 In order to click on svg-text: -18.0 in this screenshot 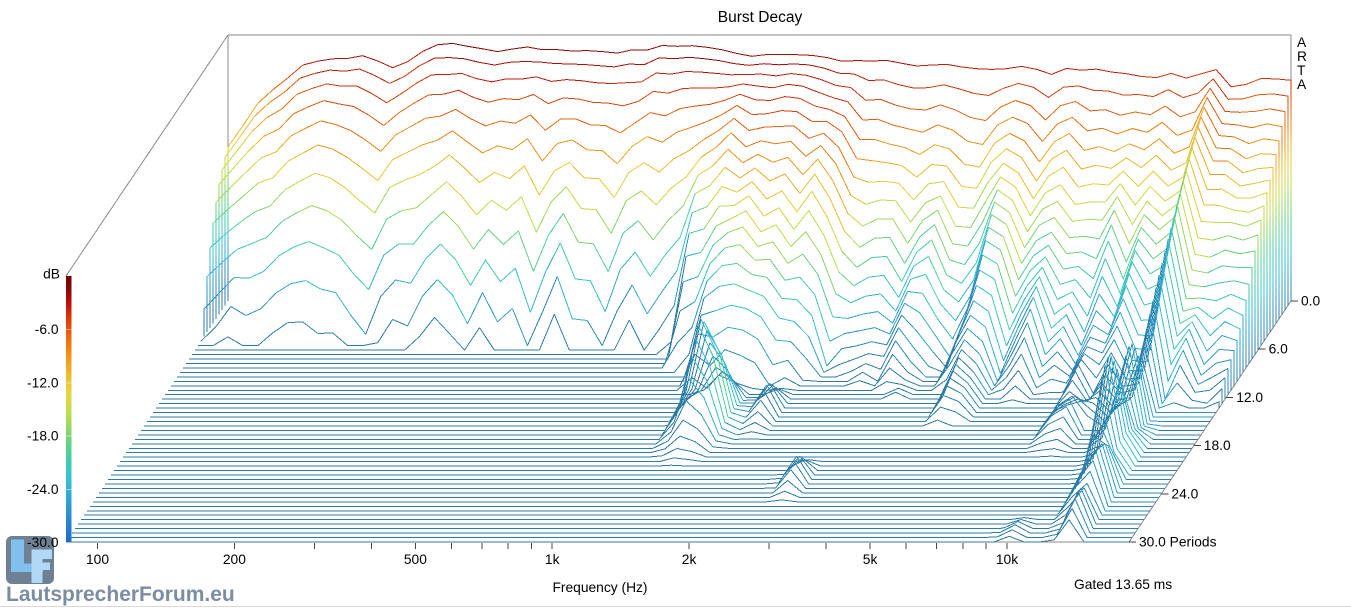, I will do `click(43, 436)`.